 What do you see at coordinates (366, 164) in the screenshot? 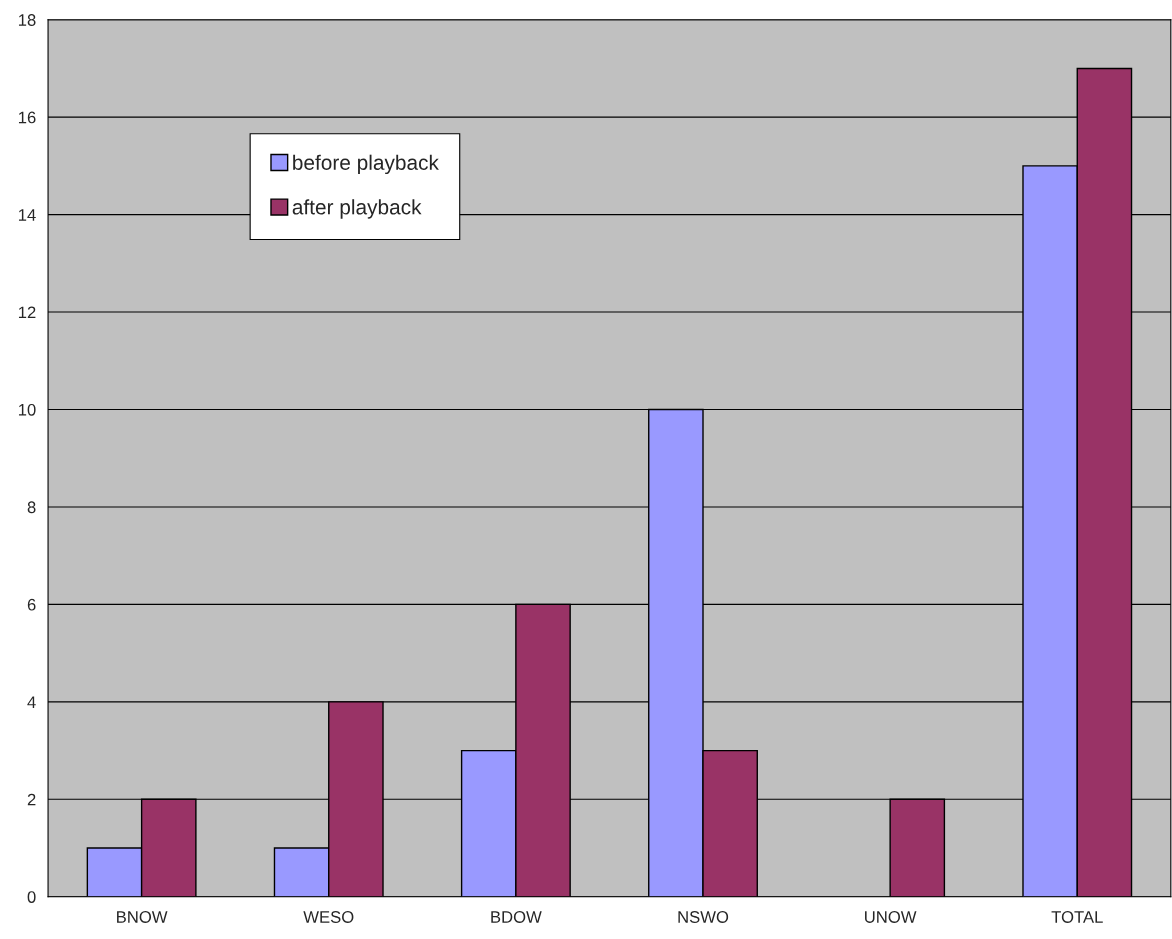
I see `legend-label: before playback` at bounding box center [366, 164].